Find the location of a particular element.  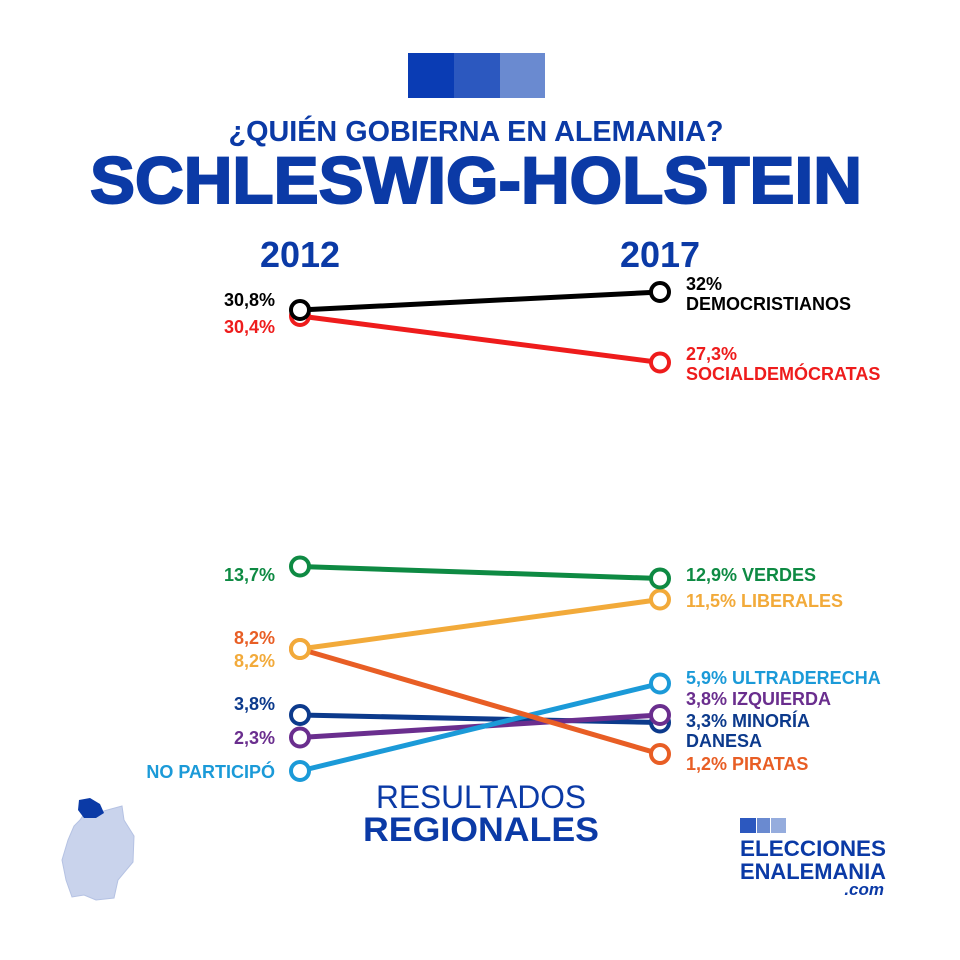

left-label: NO PARTICIPÓ is located at coordinates (210, 771).